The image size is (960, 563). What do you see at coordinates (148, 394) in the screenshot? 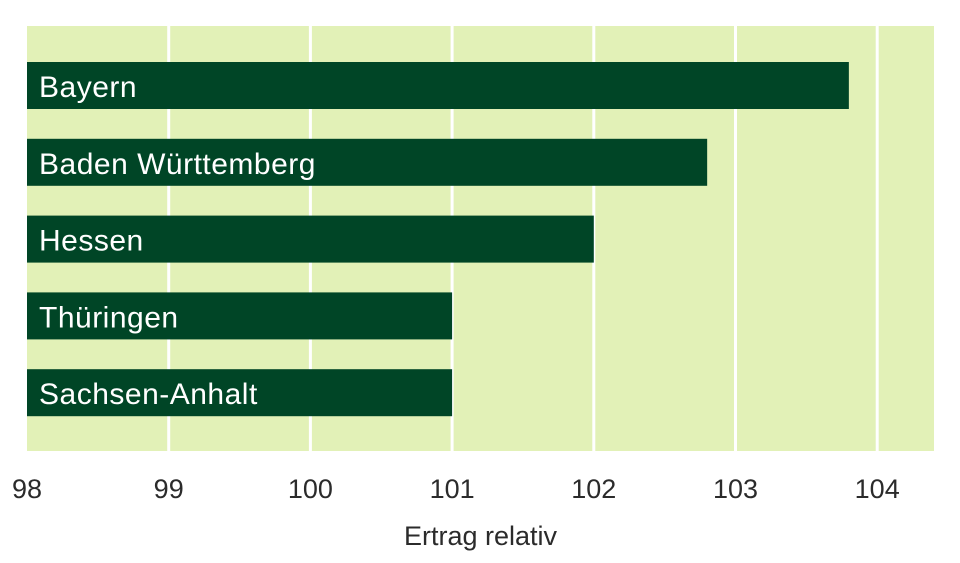
I see `bar-label: Sachsen-Anhalt` at bounding box center [148, 394].